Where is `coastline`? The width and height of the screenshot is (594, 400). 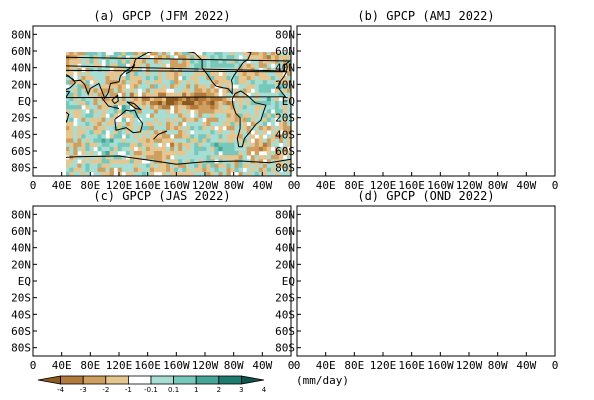 coastline is located at coordinates (374, 103).